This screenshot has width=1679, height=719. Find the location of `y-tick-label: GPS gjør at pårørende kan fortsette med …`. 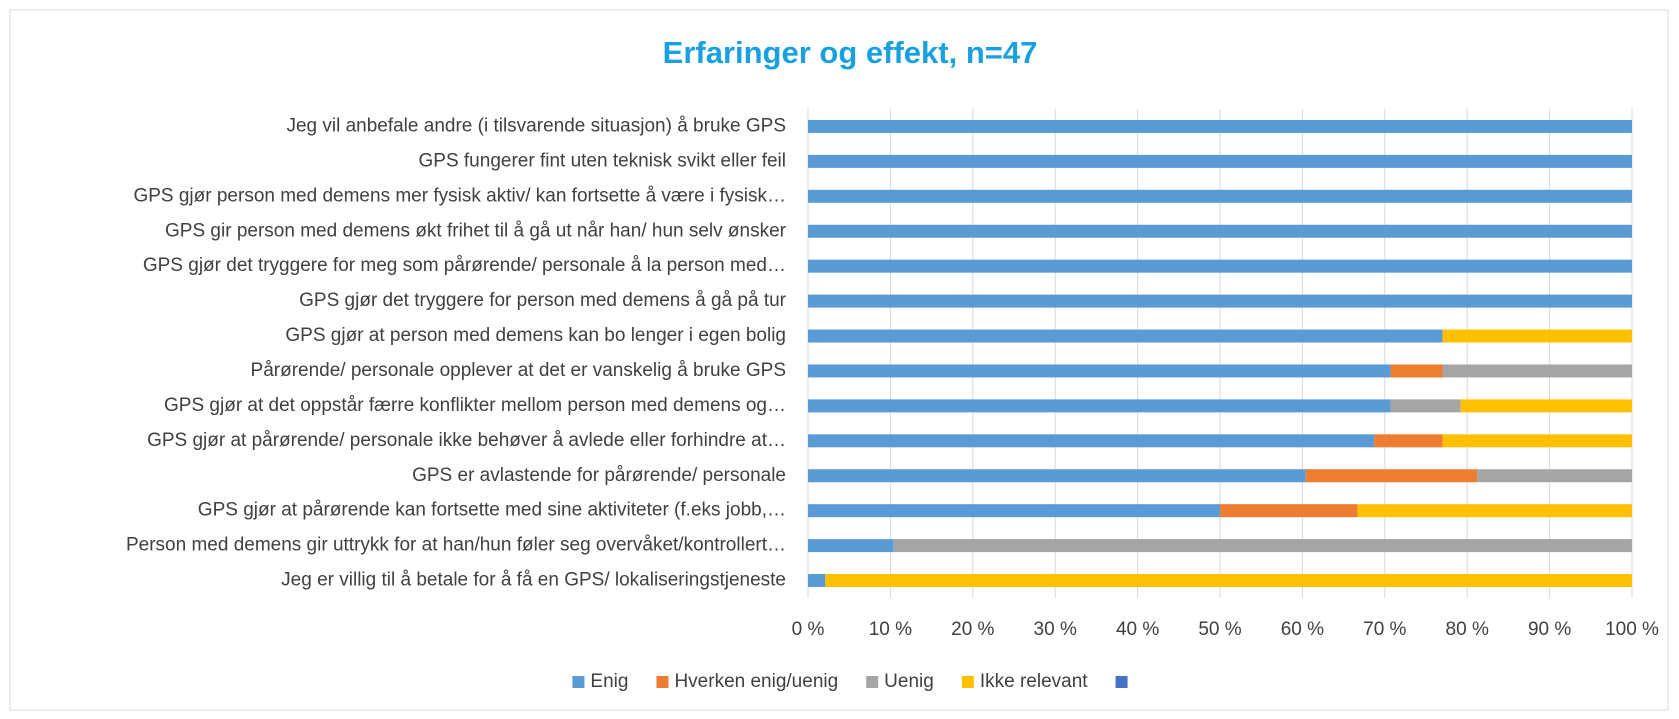

y-tick-label: GPS gjør at pårørende kan fortsette med … is located at coordinates (492, 510).